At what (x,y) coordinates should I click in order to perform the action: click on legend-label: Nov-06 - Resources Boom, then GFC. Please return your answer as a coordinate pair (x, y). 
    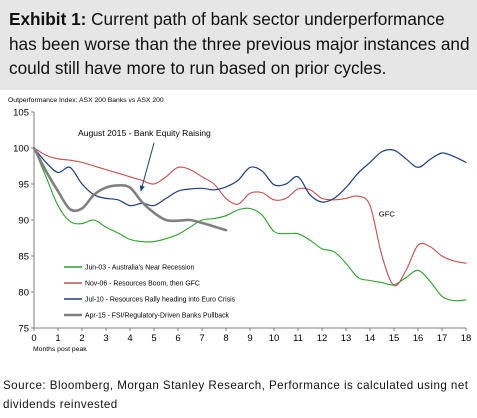
    Looking at the image, I should click on (142, 284).